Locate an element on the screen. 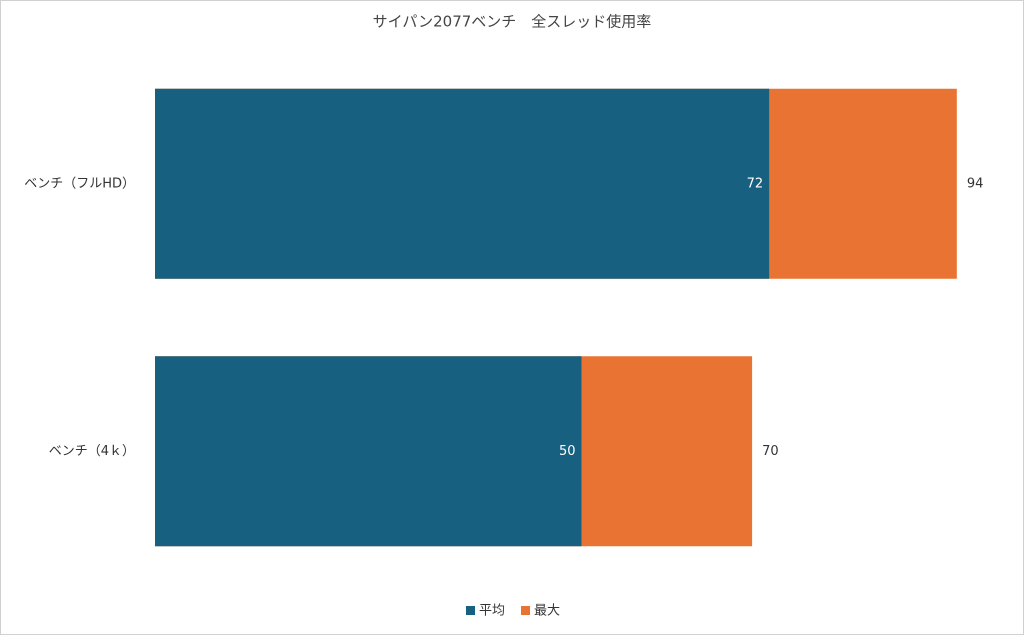 The width and height of the screenshot is (1024, 639). y-tick-label: ベンチ（フルHD） is located at coordinates (79, 183).